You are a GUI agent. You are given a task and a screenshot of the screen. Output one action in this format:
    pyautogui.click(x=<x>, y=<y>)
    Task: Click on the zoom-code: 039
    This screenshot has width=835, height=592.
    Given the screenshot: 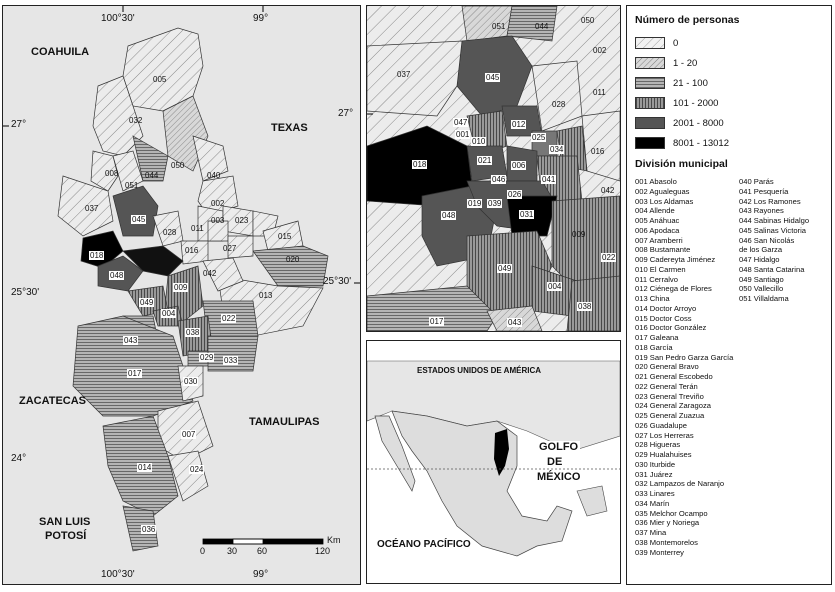 What is the action you would take?
    pyautogui.click(x=495, y=203)
    